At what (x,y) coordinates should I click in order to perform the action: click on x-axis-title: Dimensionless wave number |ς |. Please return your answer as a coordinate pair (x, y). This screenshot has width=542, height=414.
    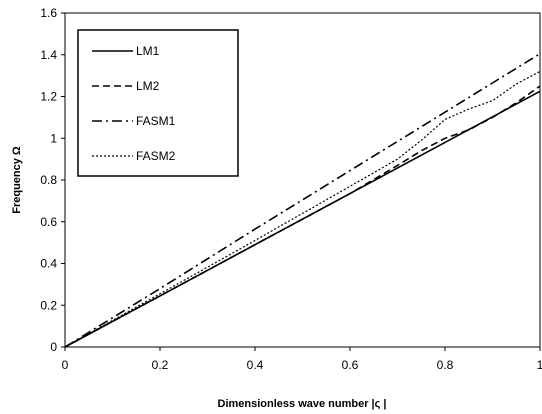
    Looking at the image, I should click on (302, 404).